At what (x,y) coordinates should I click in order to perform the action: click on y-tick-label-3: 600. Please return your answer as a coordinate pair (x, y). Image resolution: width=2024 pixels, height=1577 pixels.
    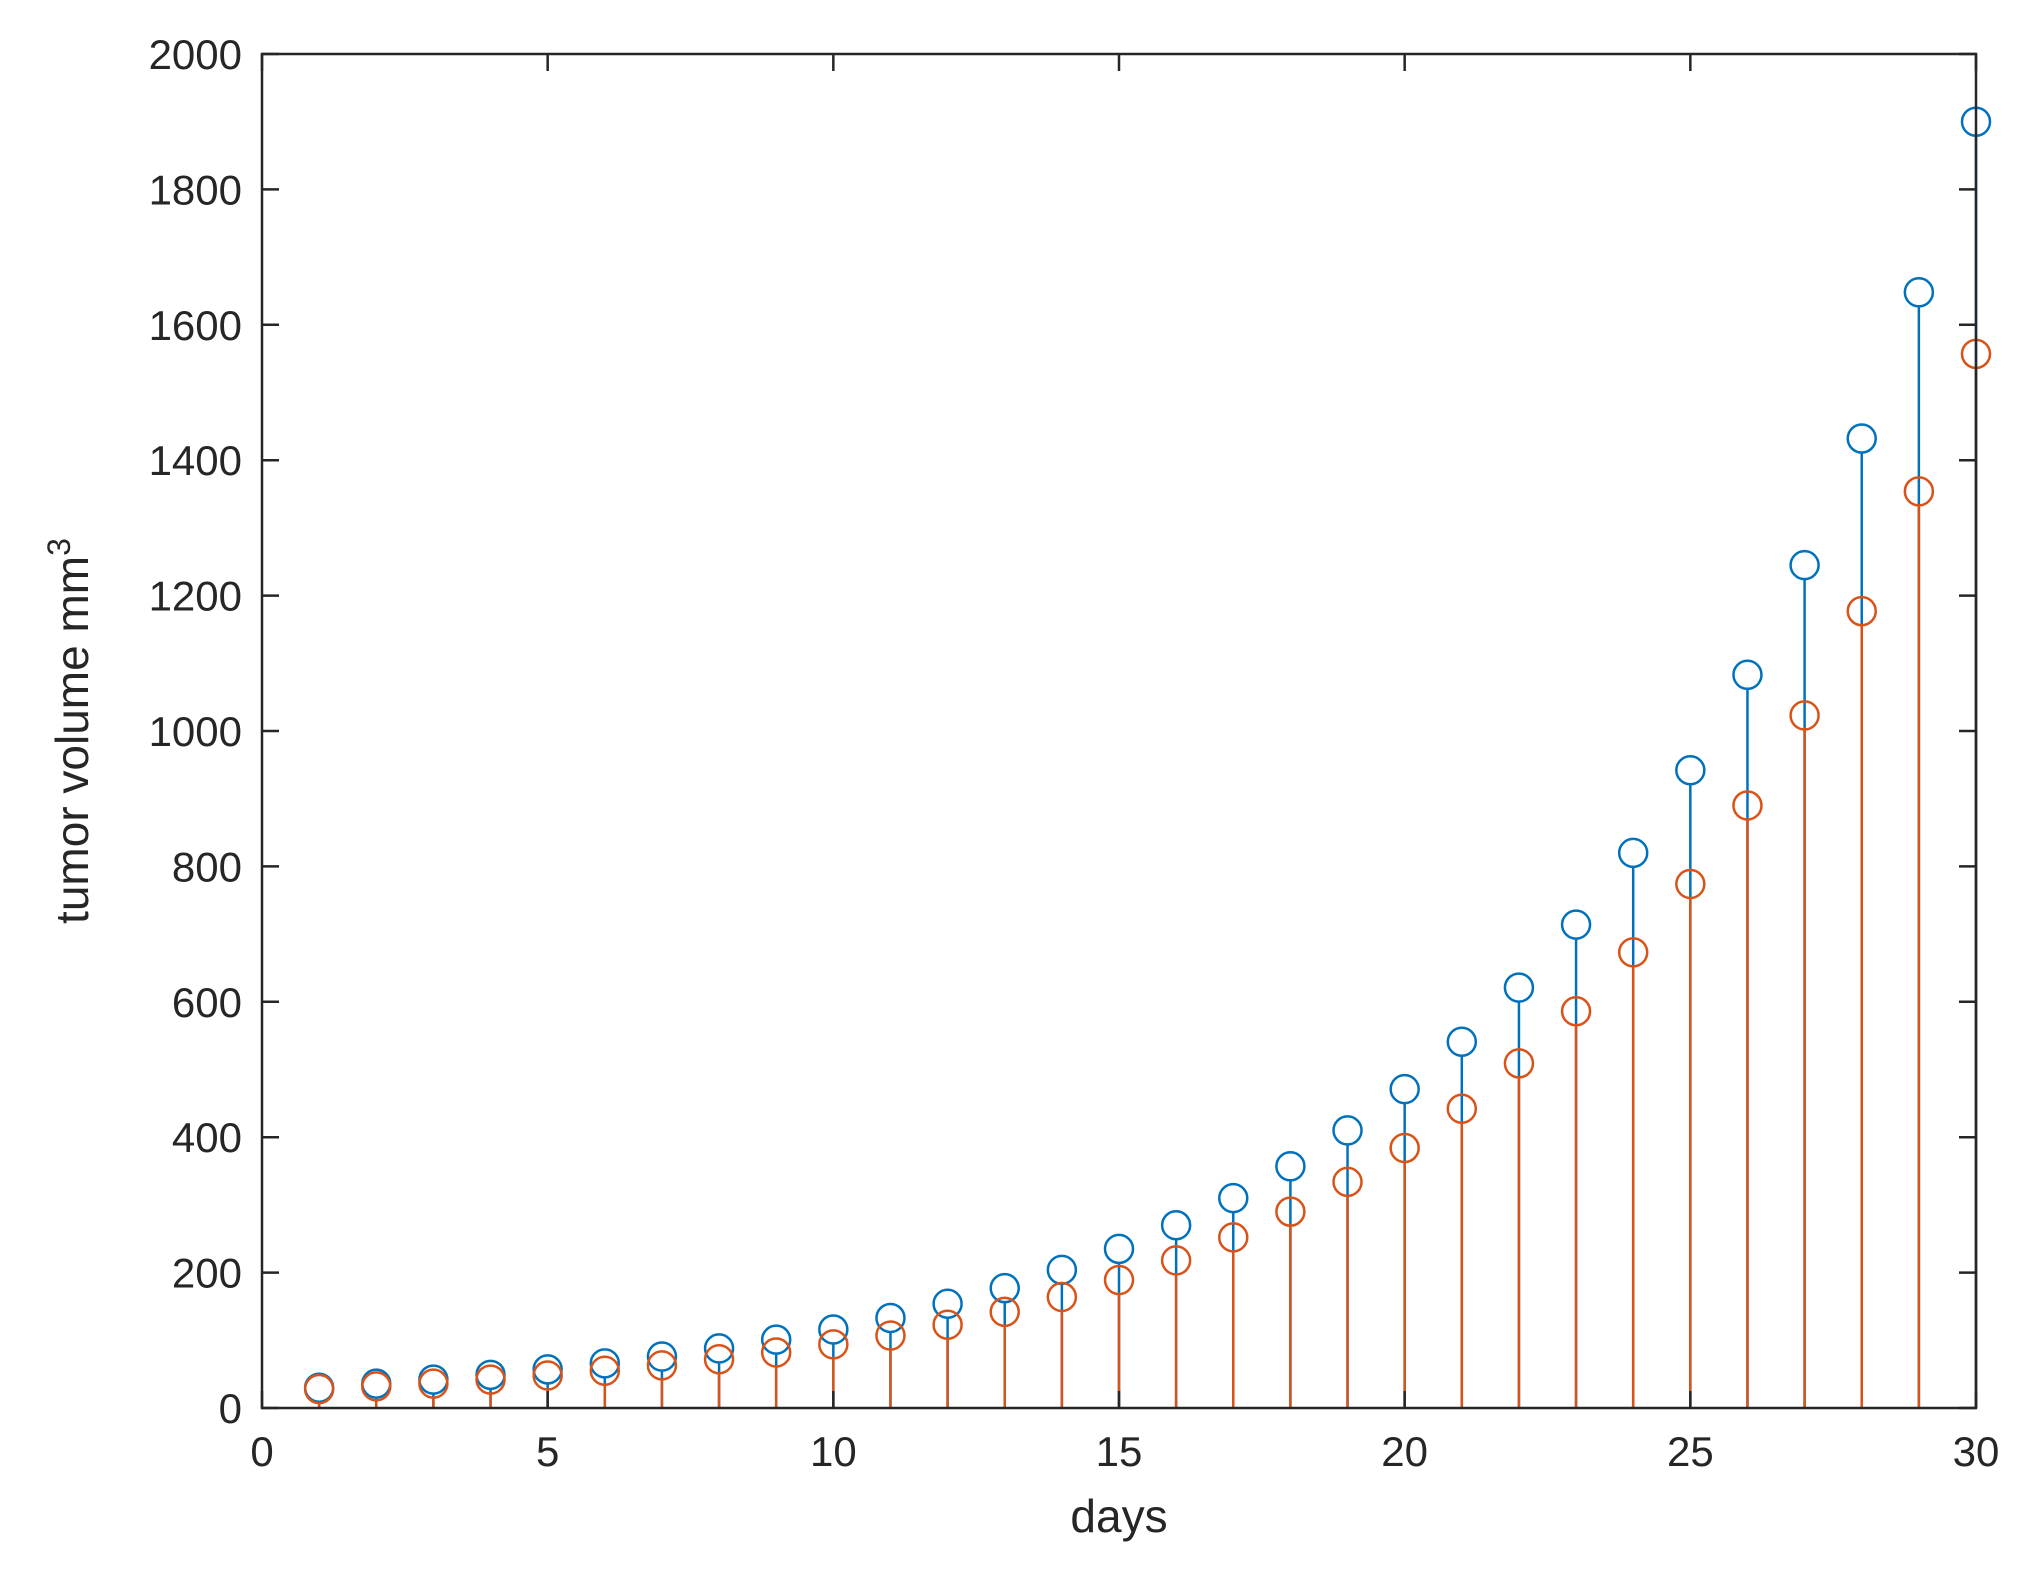
    Looking at the image, I should click on (207, 1002).